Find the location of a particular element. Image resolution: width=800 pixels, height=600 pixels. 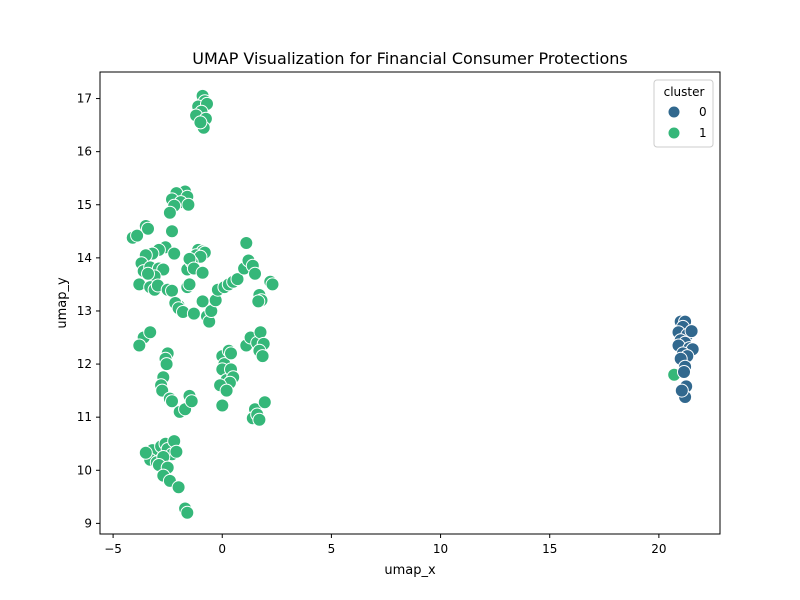

y-axis-label: umap_y is located at coordinates (62, 303).